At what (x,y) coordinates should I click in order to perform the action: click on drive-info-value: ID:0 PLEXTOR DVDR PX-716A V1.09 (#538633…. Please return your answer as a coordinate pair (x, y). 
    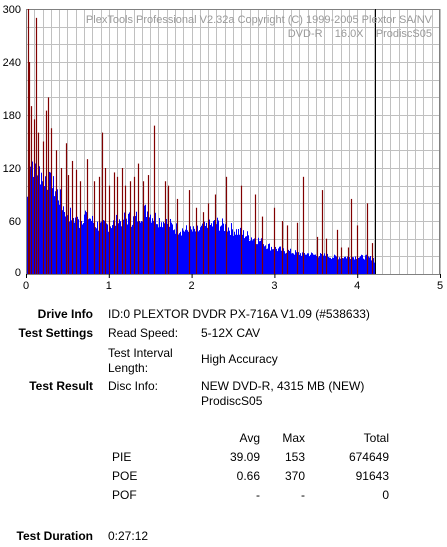
    Looking at the image, I should click on (239, 314).